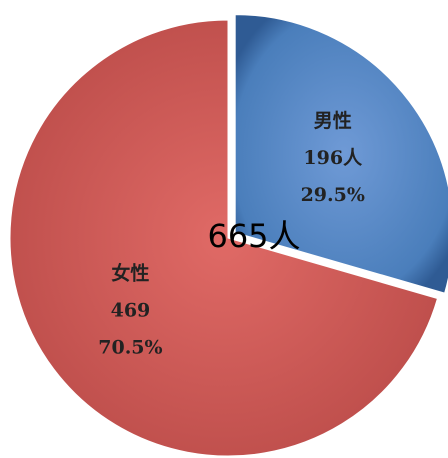  Describe the element at coordinates (333, 158) in the screenshot. I see `value-label: 196人` at that location.